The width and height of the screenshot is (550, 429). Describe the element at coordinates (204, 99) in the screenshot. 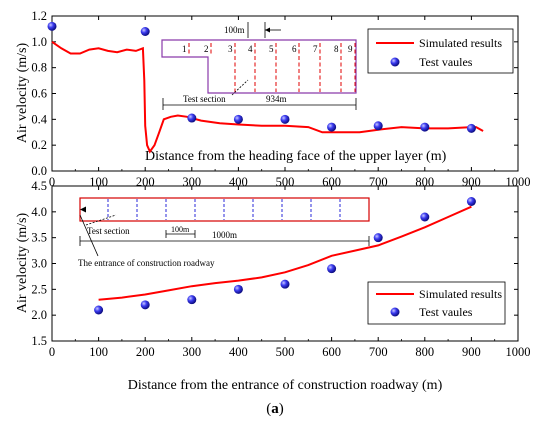

I see `top-test-section-label: Test section` at that location.